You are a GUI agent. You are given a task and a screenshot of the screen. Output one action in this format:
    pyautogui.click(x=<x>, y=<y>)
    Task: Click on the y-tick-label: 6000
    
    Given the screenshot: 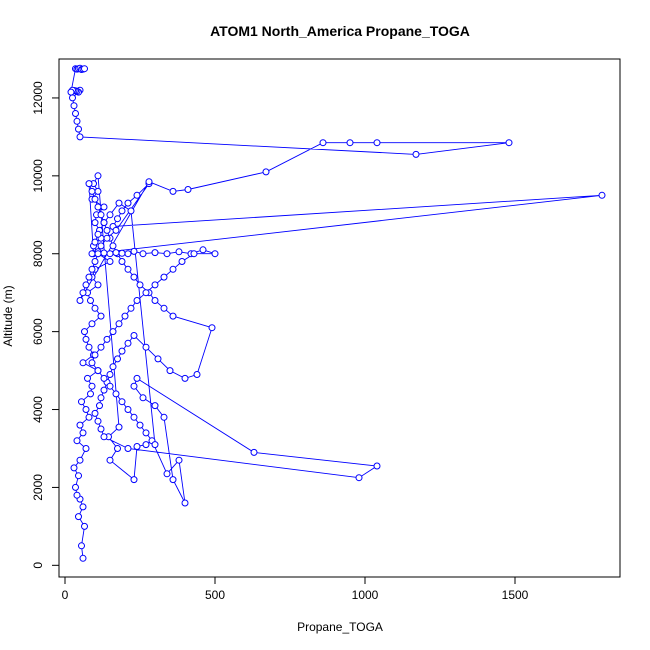 What is the action you would take?
    pyautogui.click(x=38, y=331)
    